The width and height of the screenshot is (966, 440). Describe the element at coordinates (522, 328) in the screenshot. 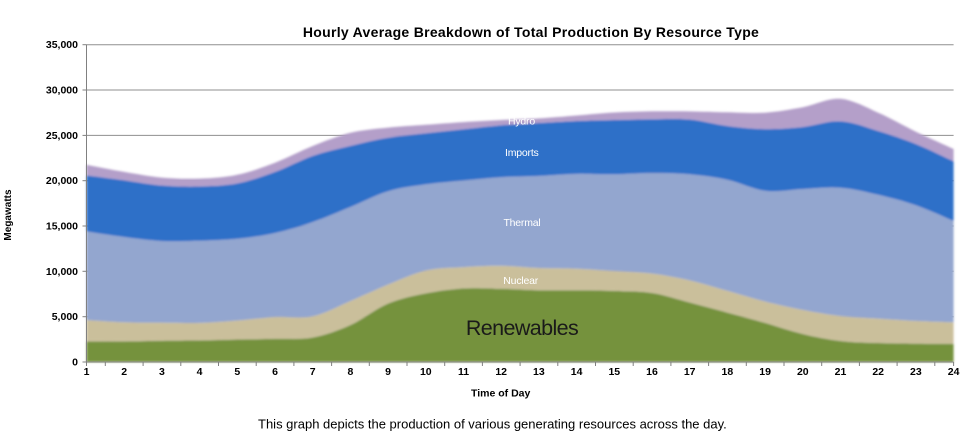

I see `svg-text: Renewables` at that location.